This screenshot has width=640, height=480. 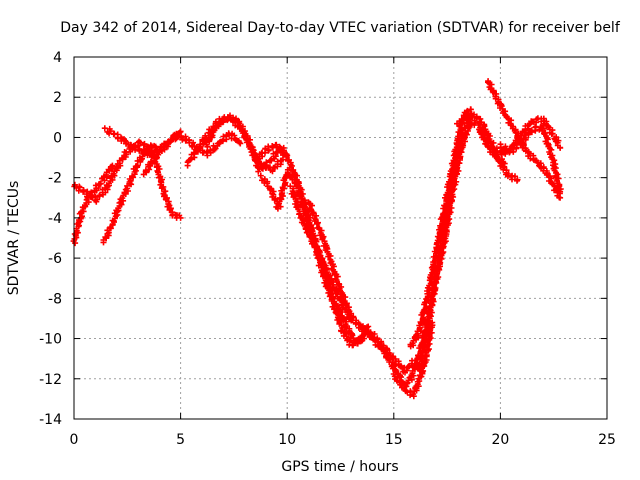 I want to click on x-tick-label: 10, so click(x=287, y=440).